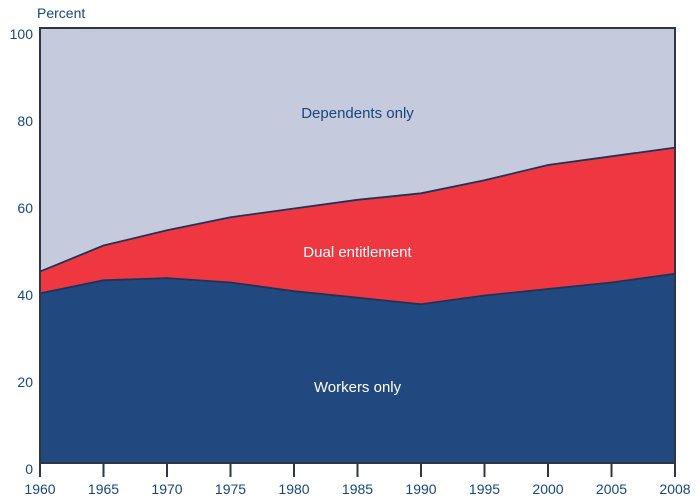 Image resolution: width=700 pixels, height=501 pixels. What do you see at coordinates (674, 489) in the screenshot?
I see `x-tick-label: 2008` at bounding box center [674, 489].